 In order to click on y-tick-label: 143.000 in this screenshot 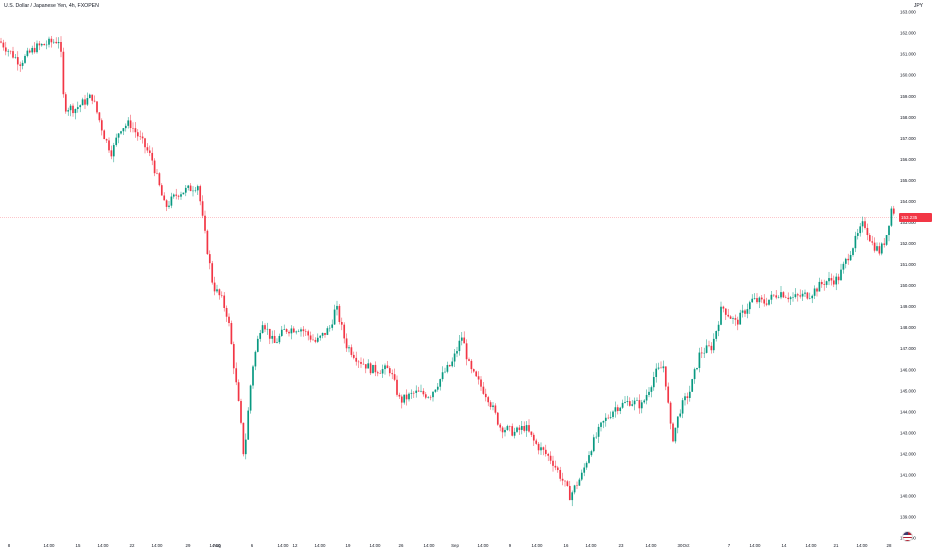, I will do `click(908, 432)`.